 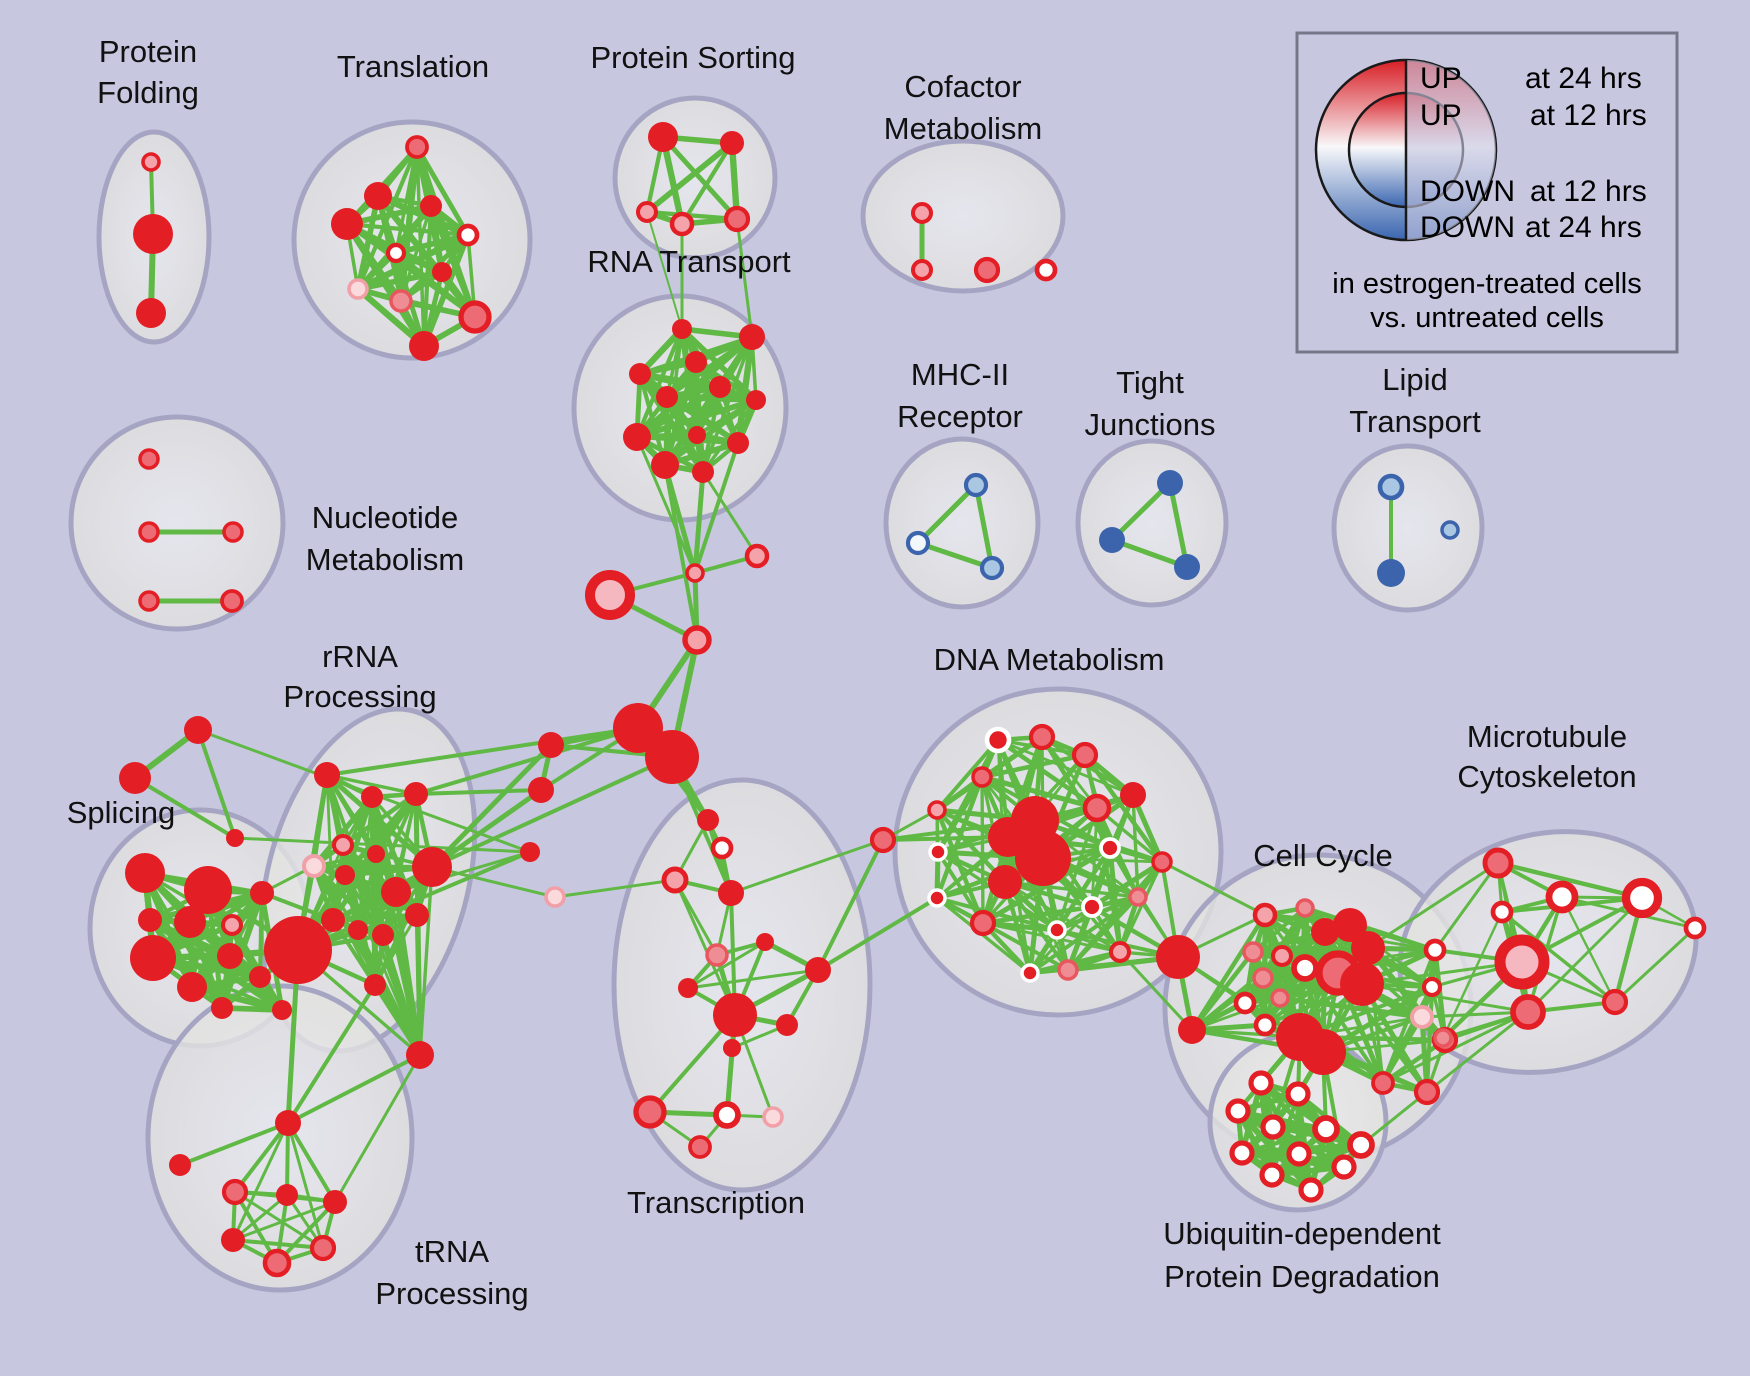 I want to click on cluster-label-cofactor-metabolism: Cofactor, so click(x=962, y=86).